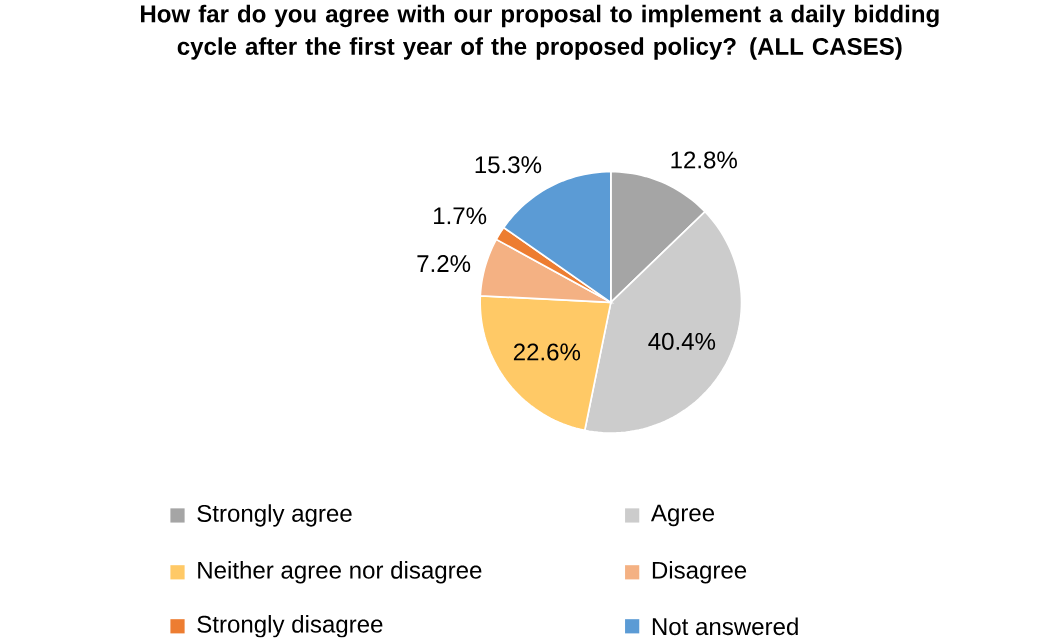  What do you see at coordinates (682, 342) in the screenshot?
I see `data-label: 40.4%` at bounding box center [682, 342].